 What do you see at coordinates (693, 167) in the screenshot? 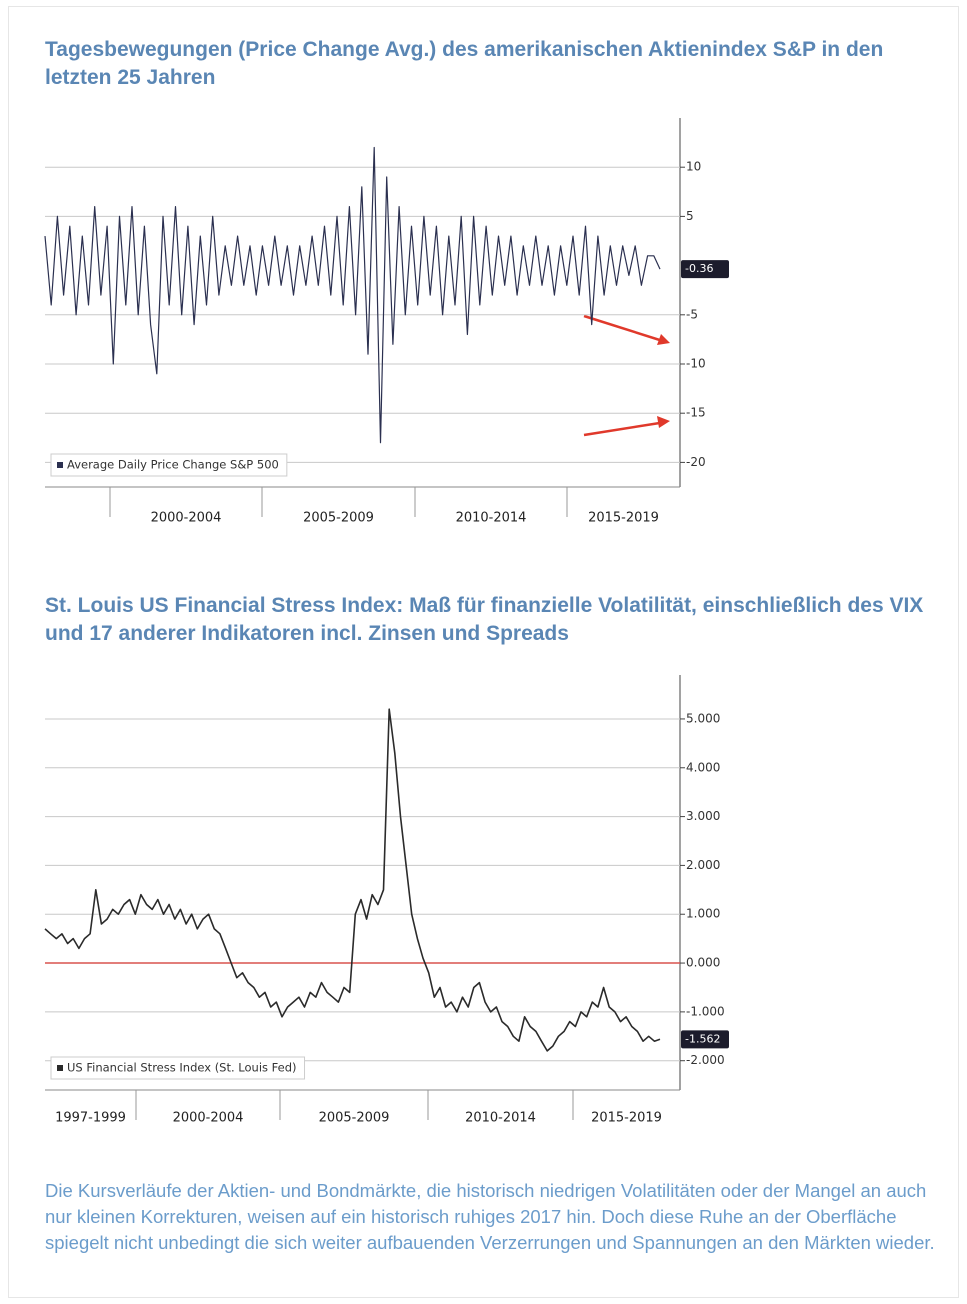
I see `y-tick-label: 10` at bounding box center [693, 167].